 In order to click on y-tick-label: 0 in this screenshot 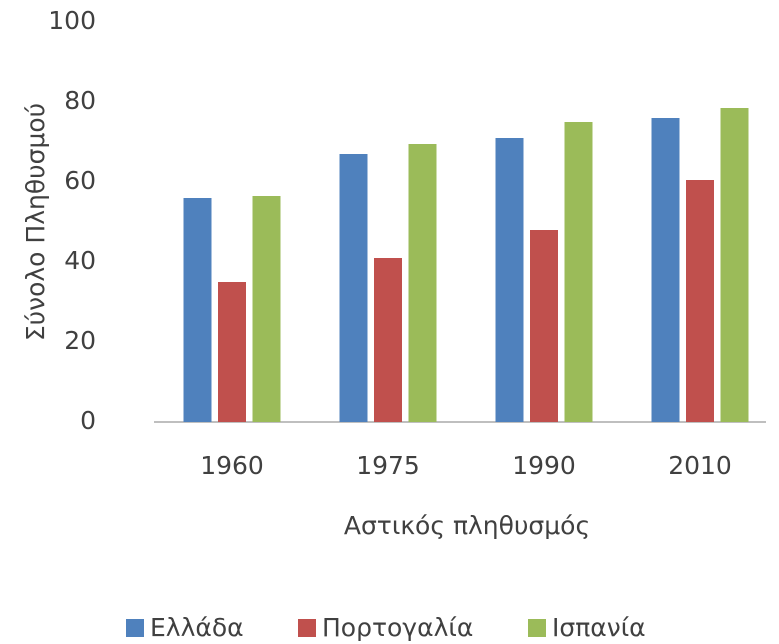, I will do `click(88, 420)`.